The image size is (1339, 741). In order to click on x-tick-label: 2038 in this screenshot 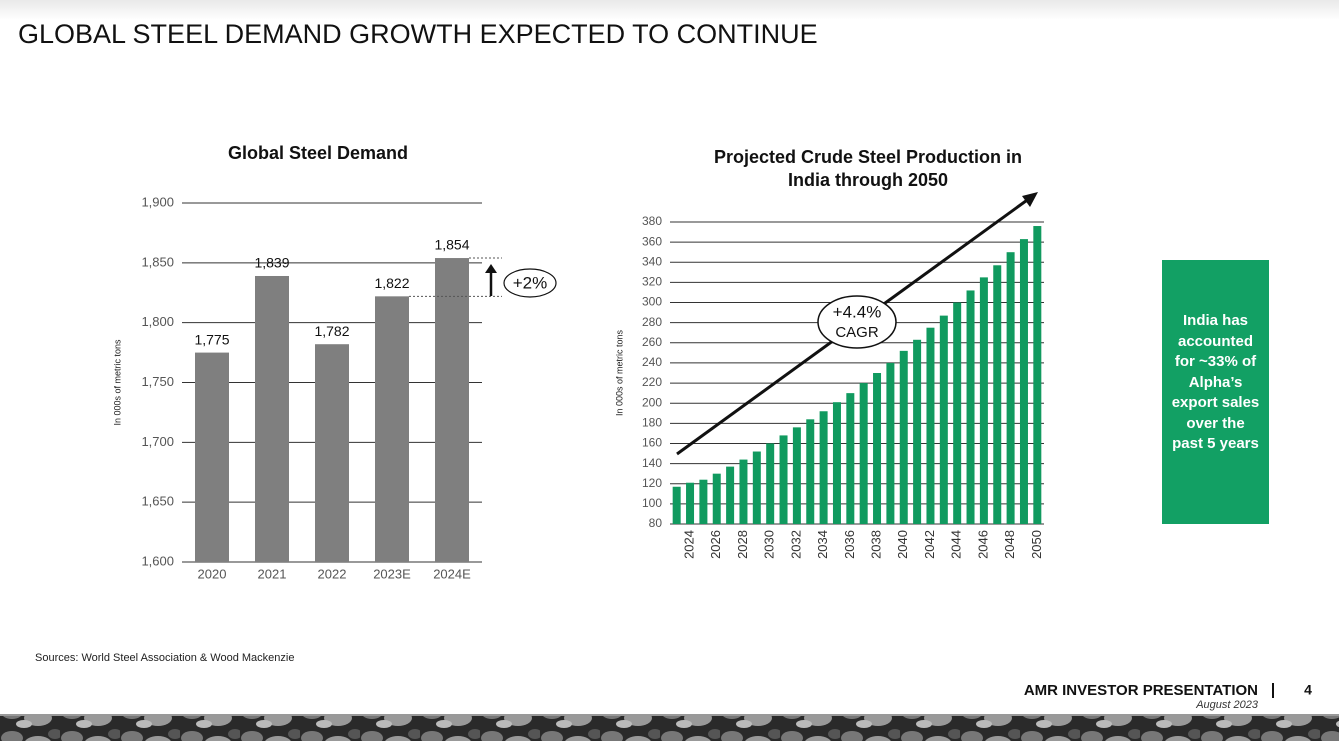, I will do `click(875, 544)`.